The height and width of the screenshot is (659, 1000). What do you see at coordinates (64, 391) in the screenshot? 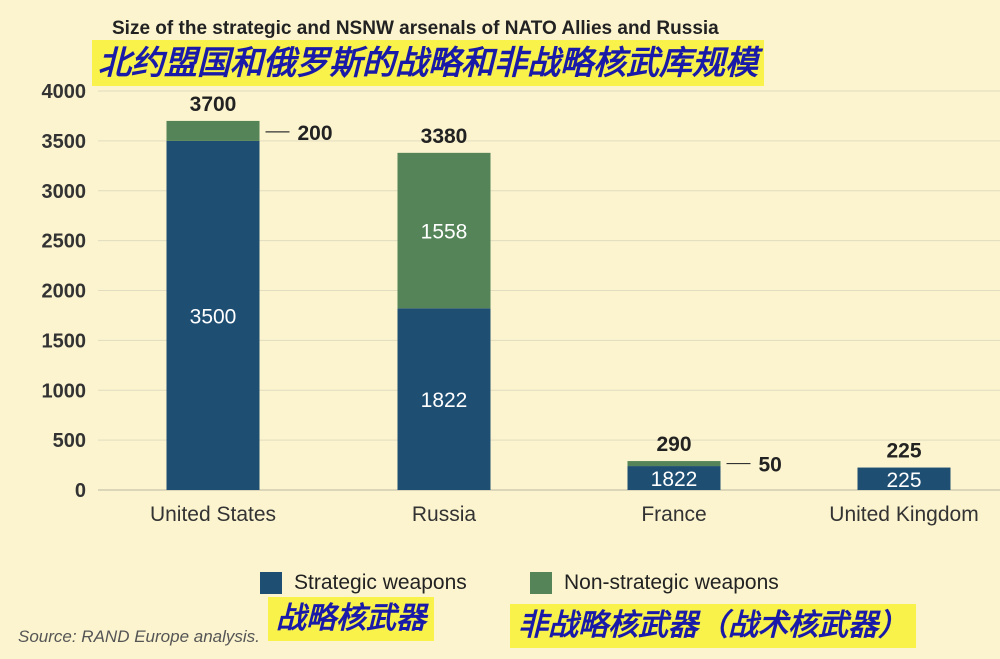
I see `y-tick-label: 1000` at bounding box center [64, 391].